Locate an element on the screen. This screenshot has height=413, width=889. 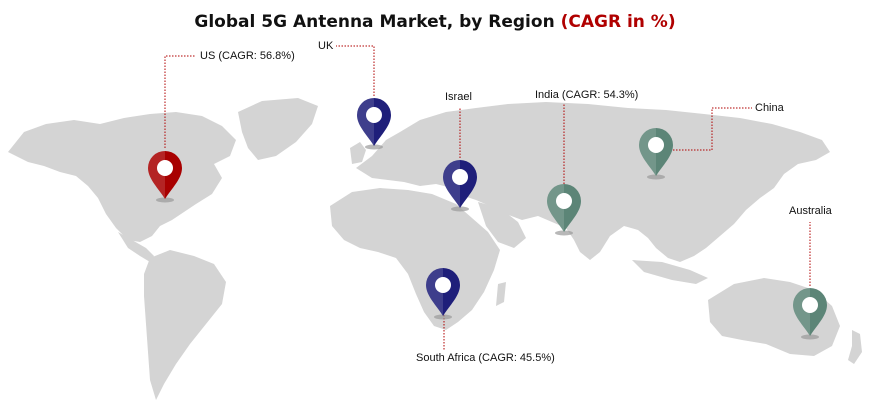
arabia is located at coordinates (502, 225).